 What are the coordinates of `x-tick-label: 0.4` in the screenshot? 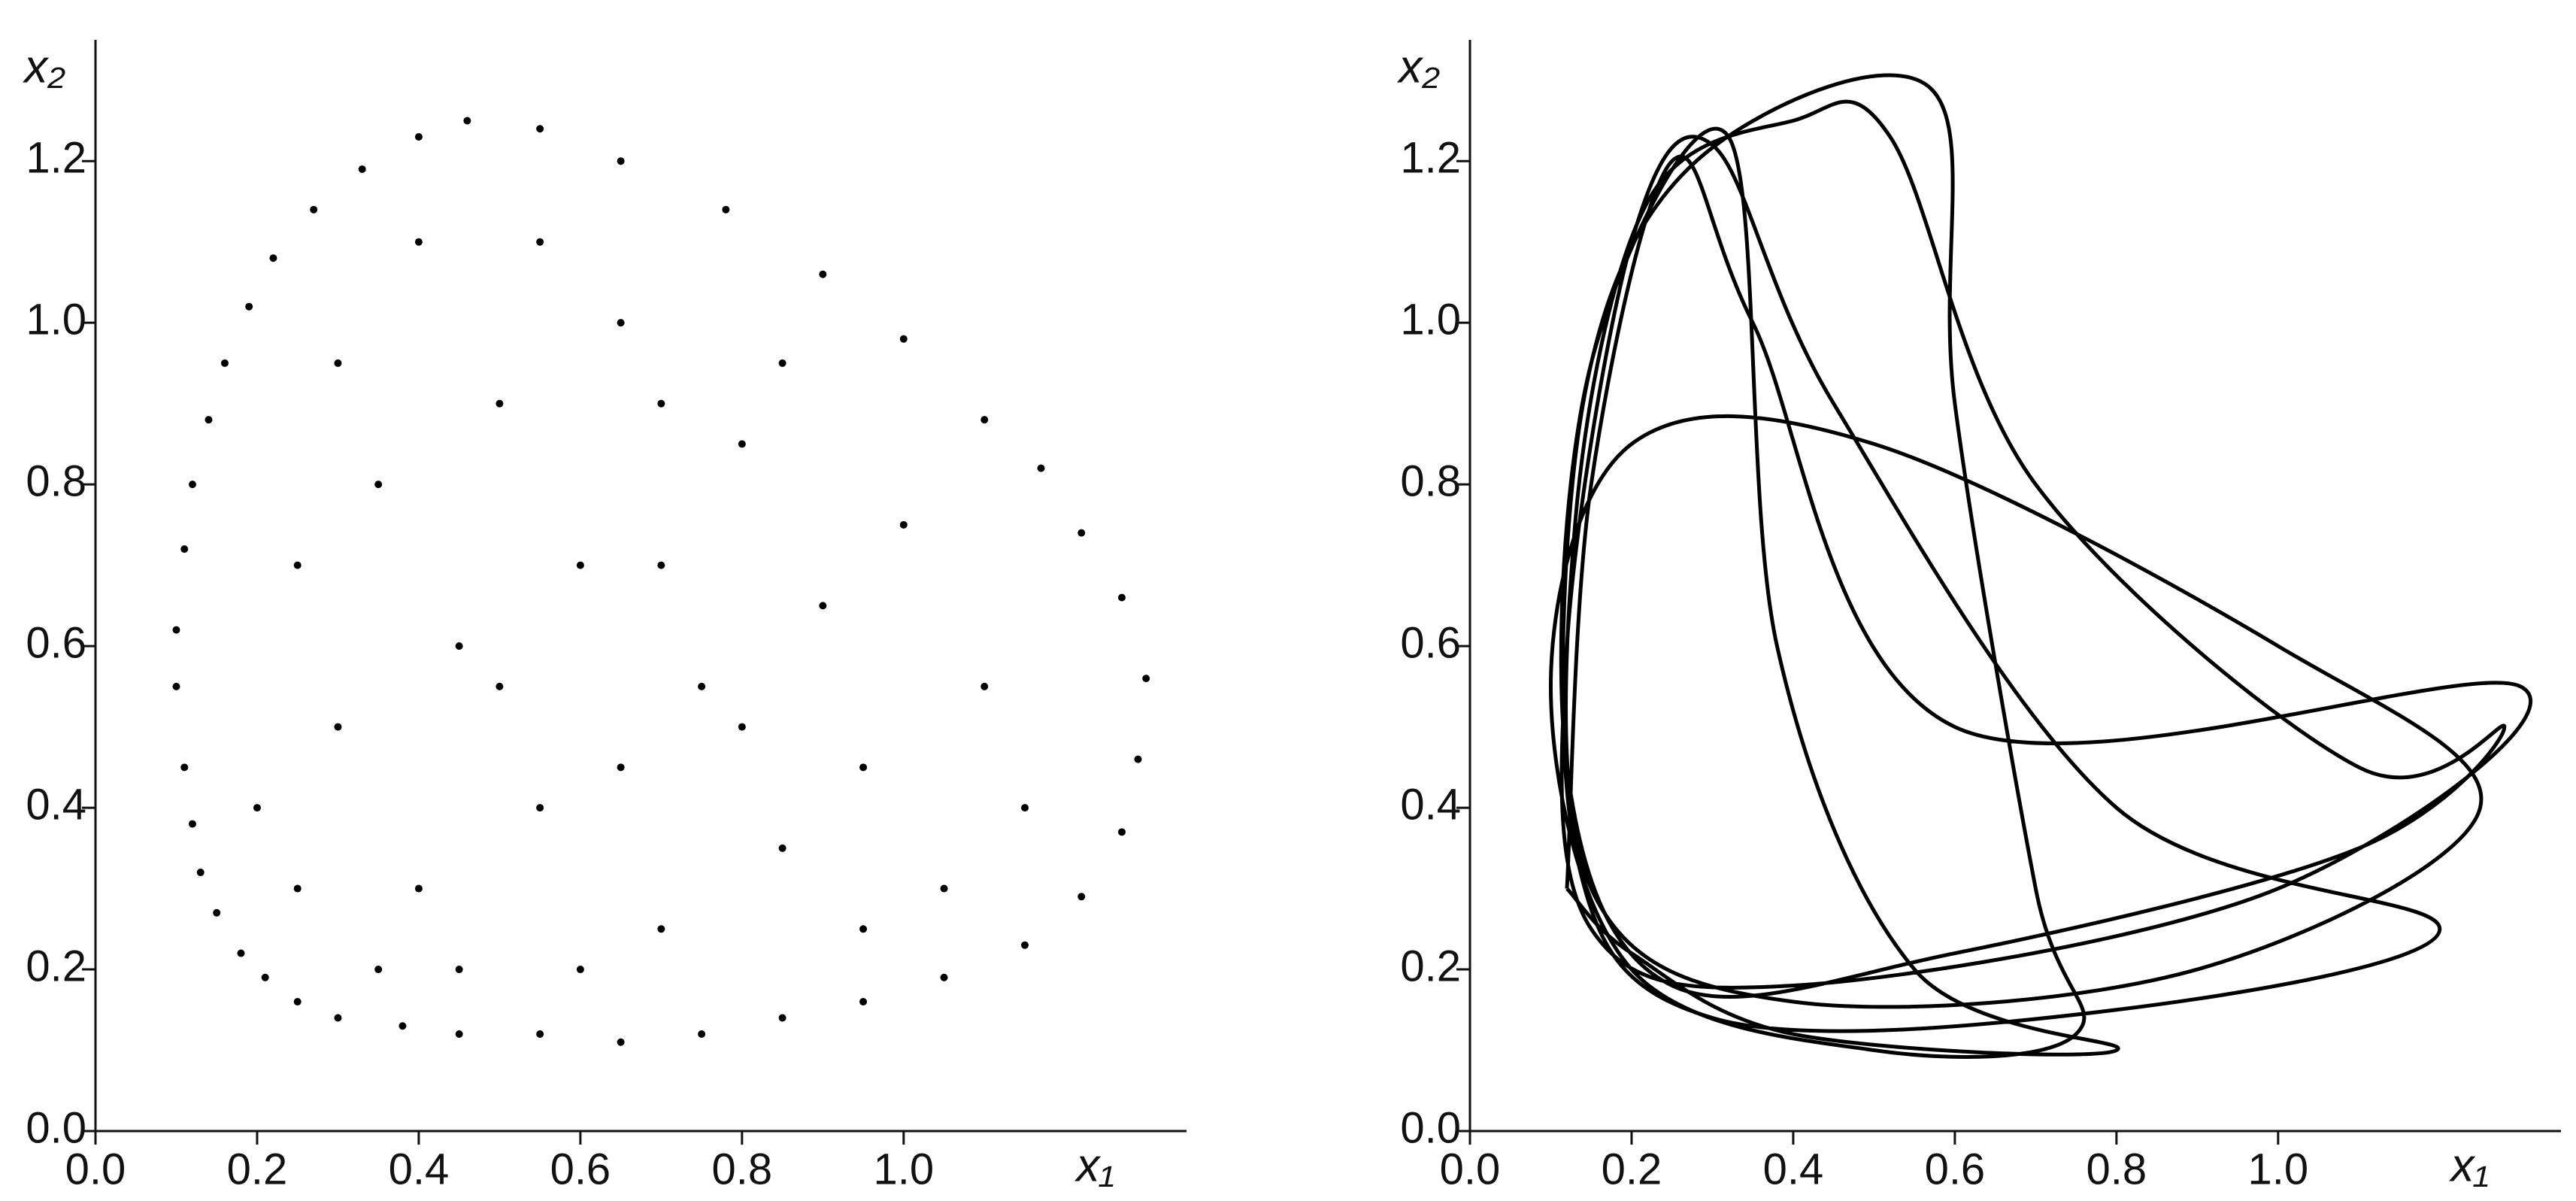 It's located at (1793, 1169).